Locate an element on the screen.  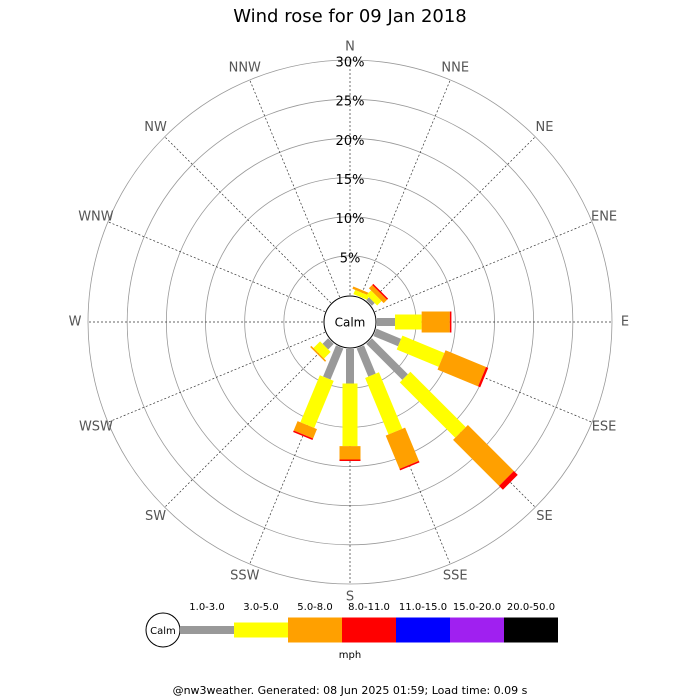
direction-label: SSE is located at coordinates (455, 576).